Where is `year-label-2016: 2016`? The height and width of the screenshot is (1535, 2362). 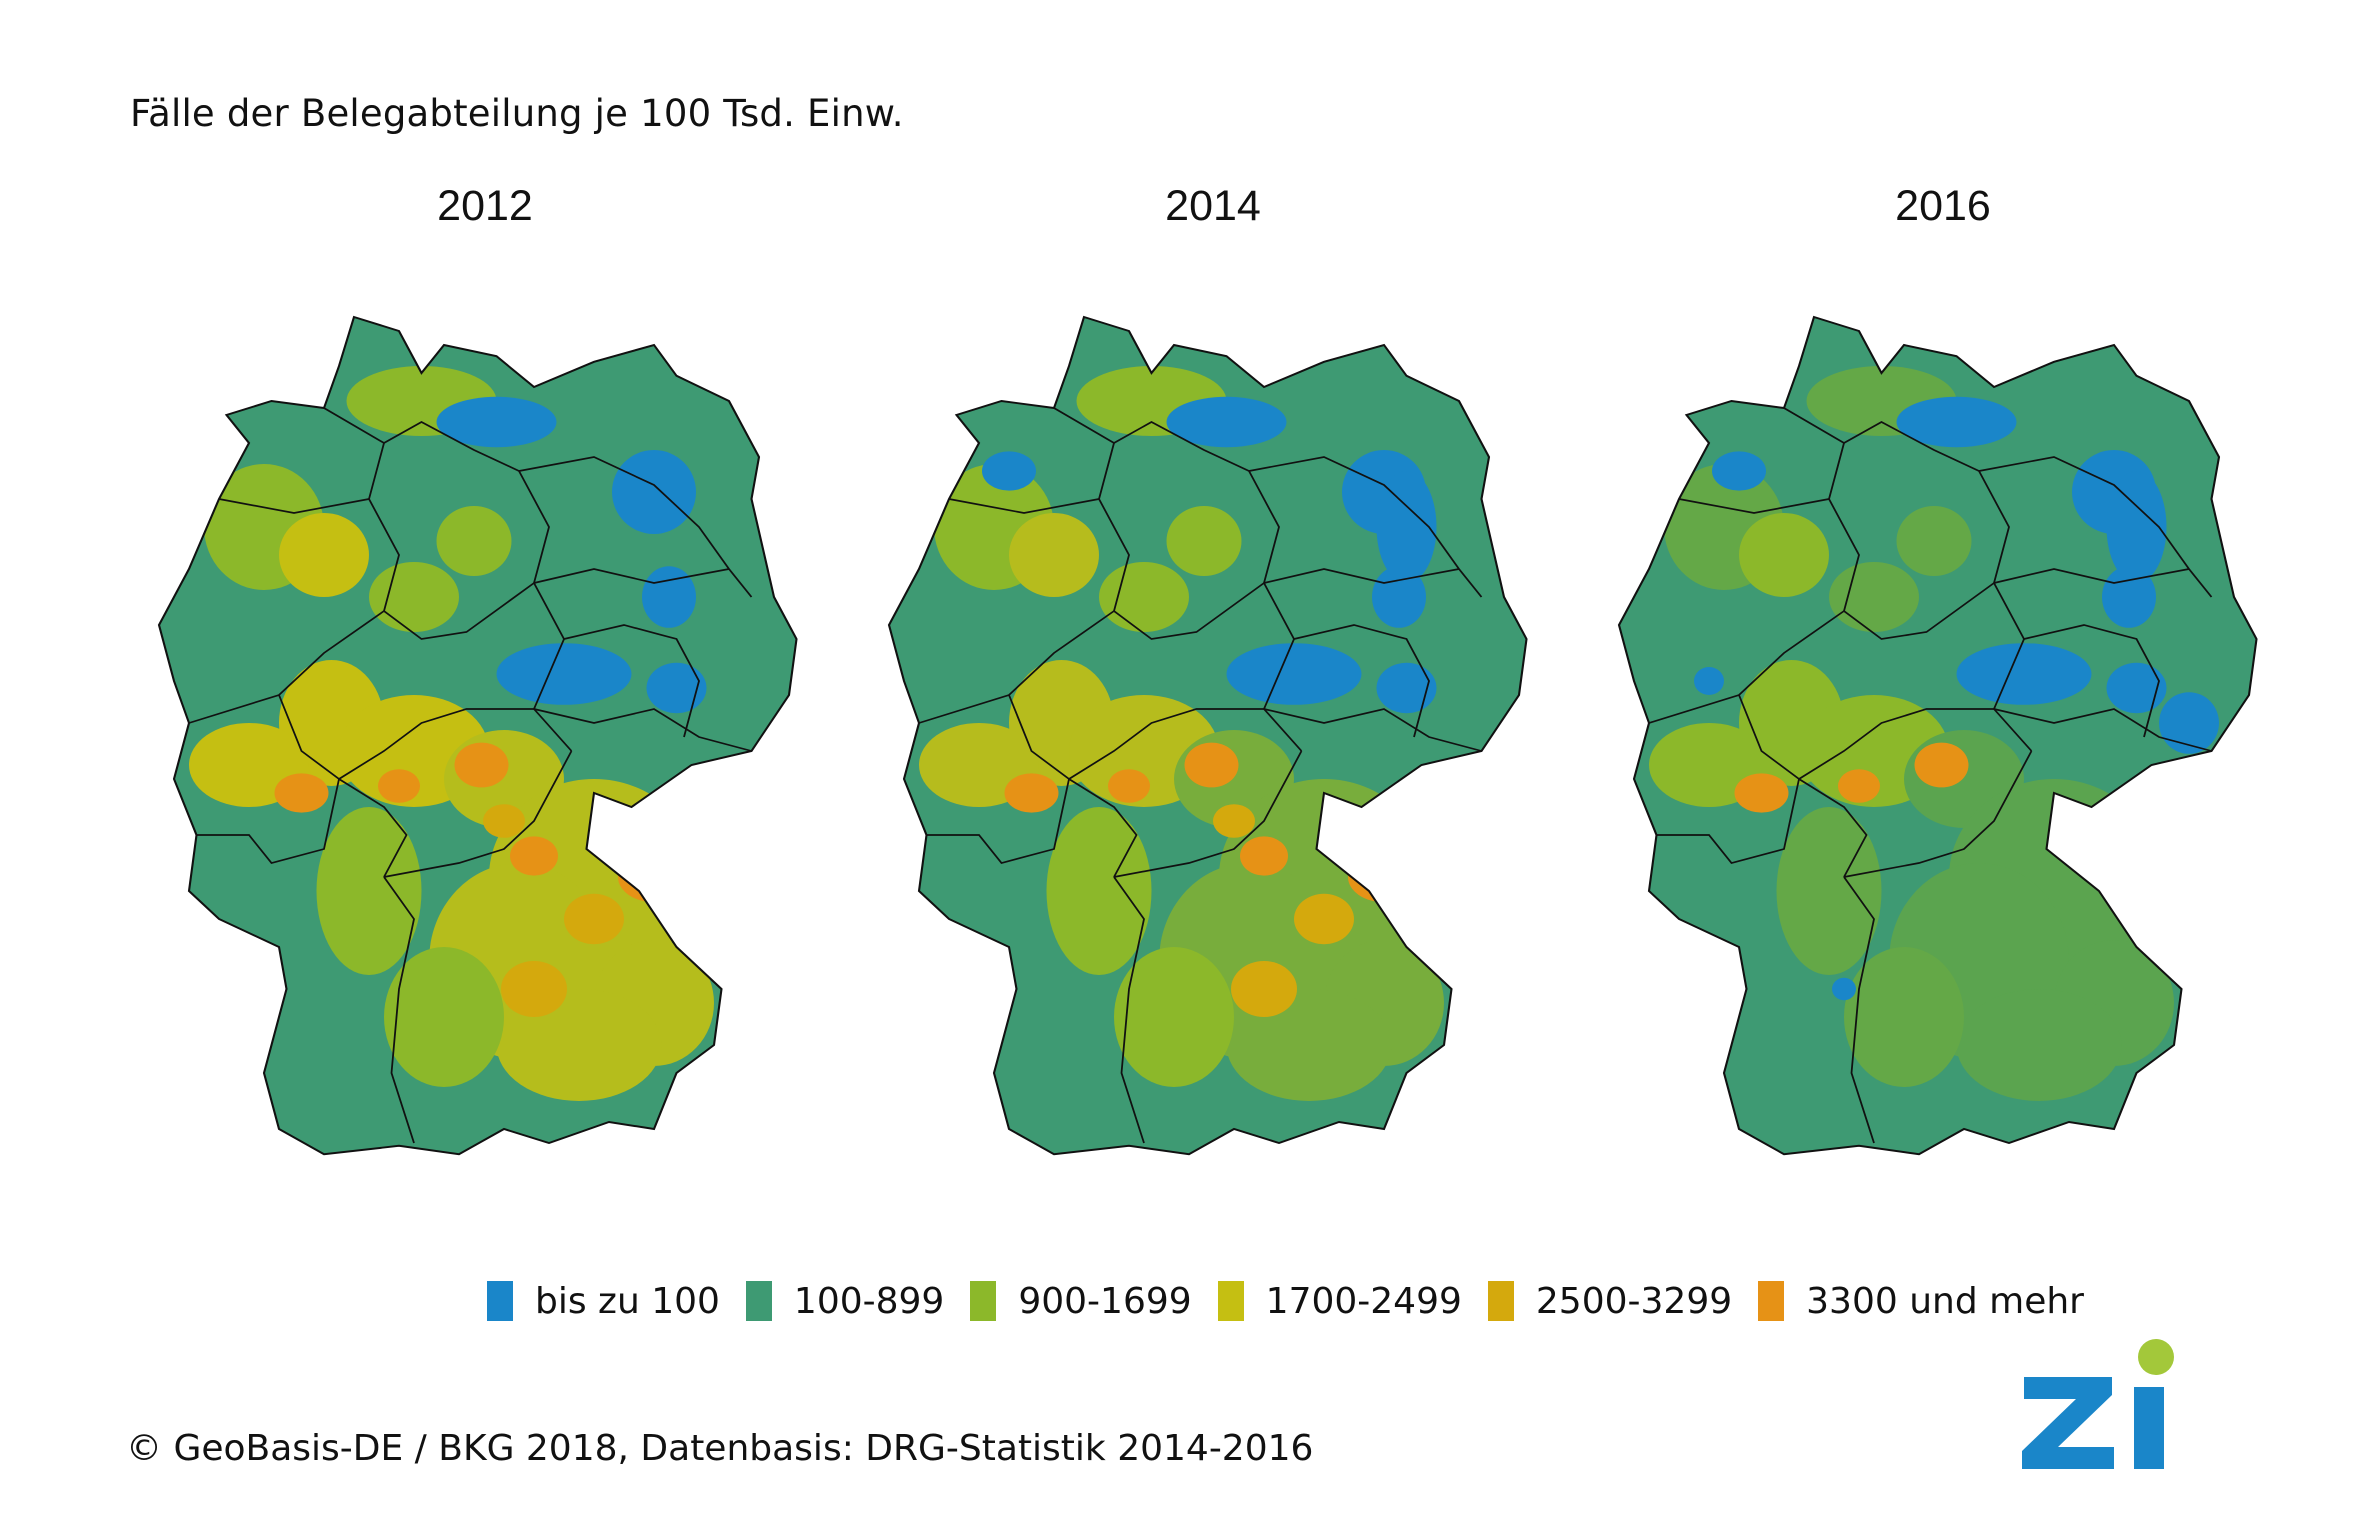 year-label-2016: 2016 is located at coordinates (1943, 206).